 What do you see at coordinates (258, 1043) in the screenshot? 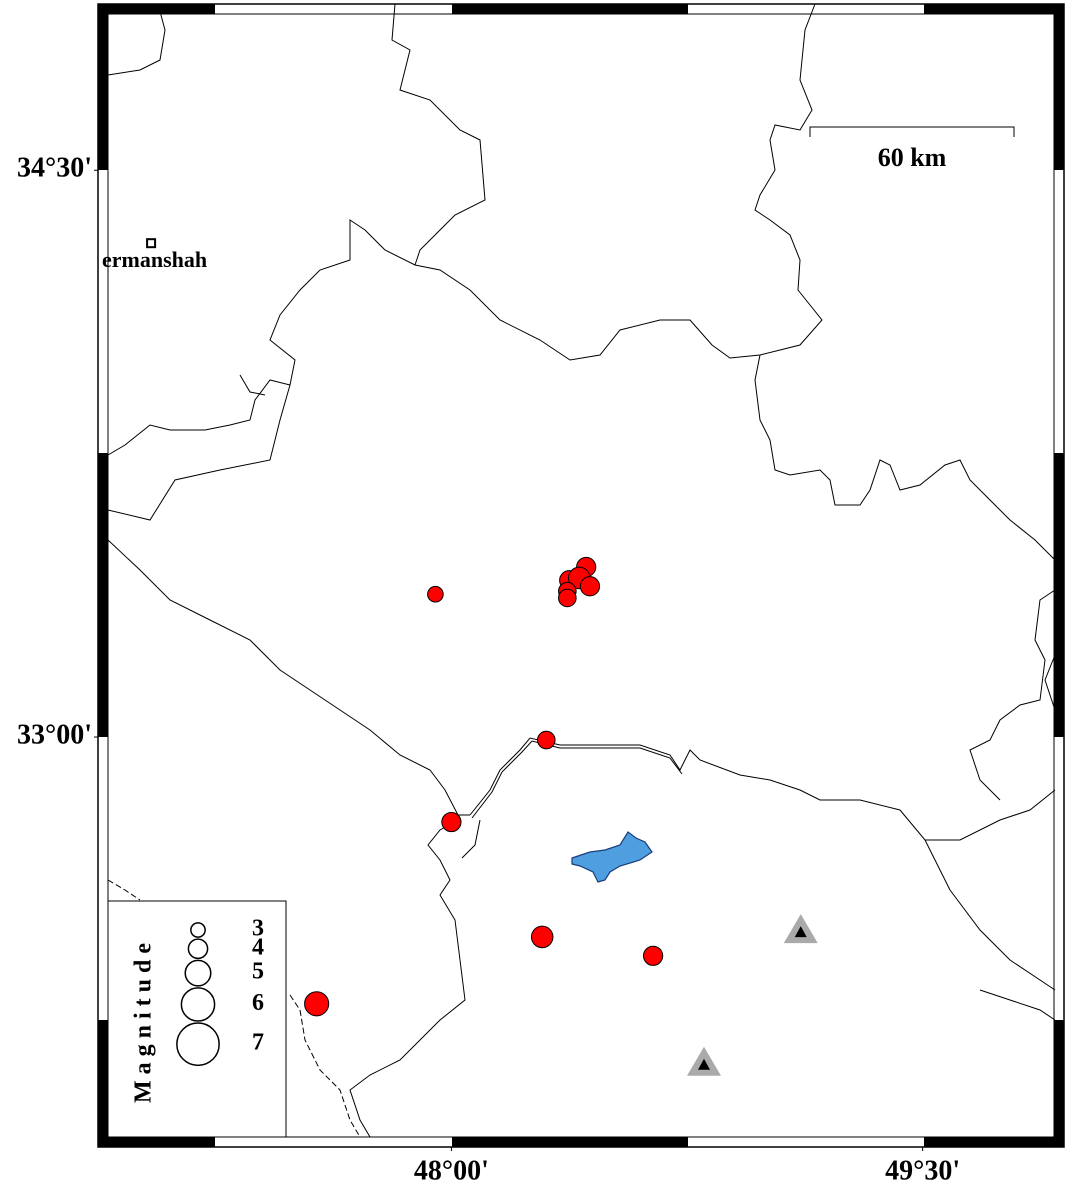
I see `legend-label: 7` at bounding box center [258, 1043].